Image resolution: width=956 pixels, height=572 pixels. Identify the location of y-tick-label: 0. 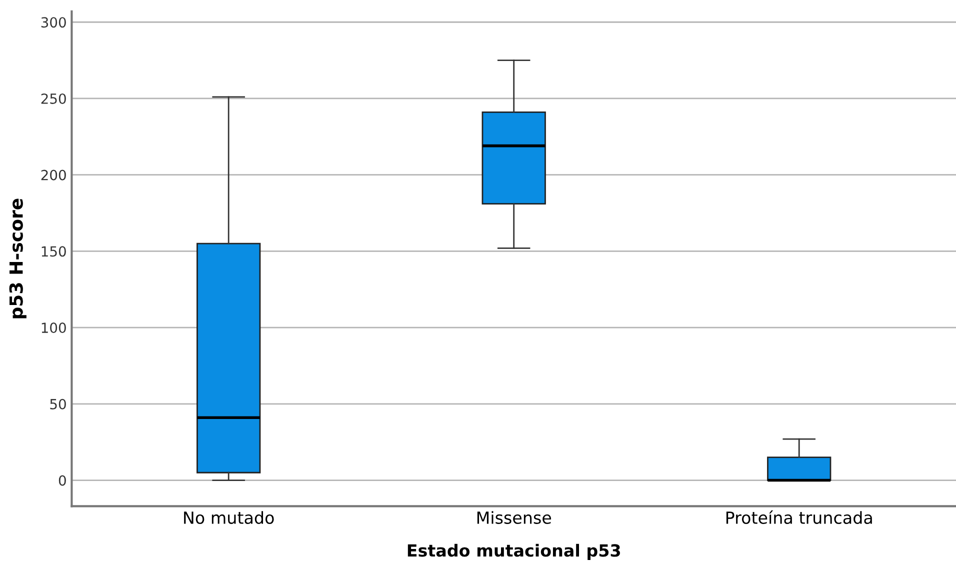
(62, 480).